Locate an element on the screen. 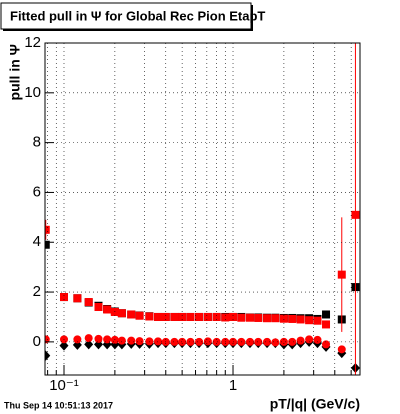  y-tick-label: 8 is located at coordinates (37, 142).